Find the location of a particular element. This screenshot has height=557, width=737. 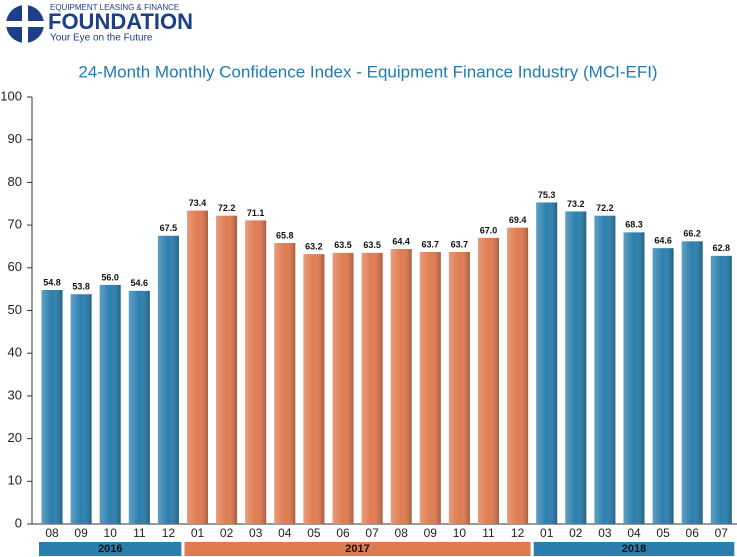

value-label: 65.8 is located at coordinates (285, 235).